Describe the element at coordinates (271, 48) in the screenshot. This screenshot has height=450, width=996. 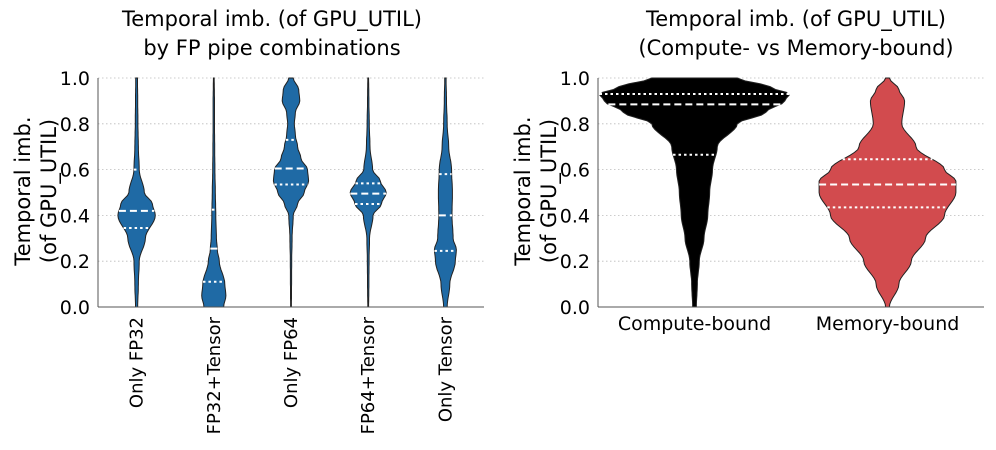
I see `chart-title-line-2: by FP pipe combinations` at that location.